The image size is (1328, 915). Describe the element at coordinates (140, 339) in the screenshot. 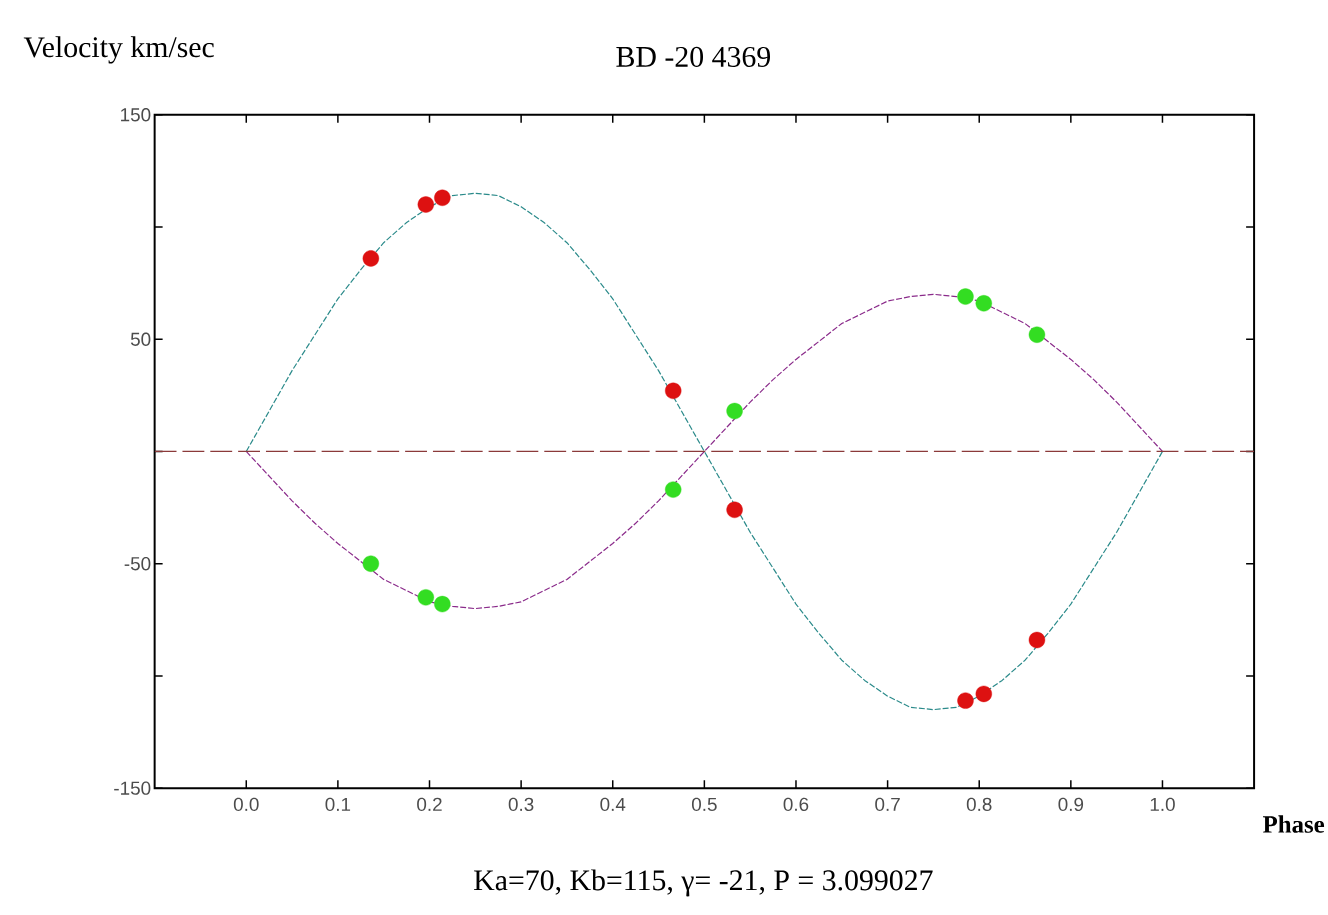

I see `y-tick-label: 50` at that location.